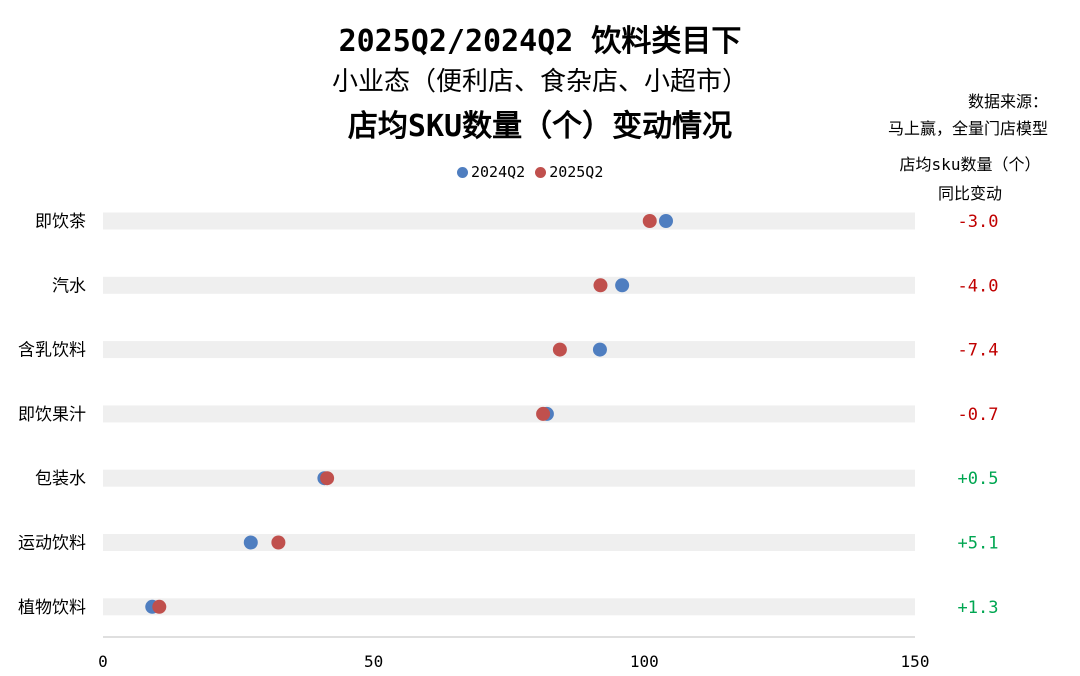  What do you see at coordinates (52, 544) in the screenshot?
I see `category-label: 运动饮料` at bounding box center [52, 544].